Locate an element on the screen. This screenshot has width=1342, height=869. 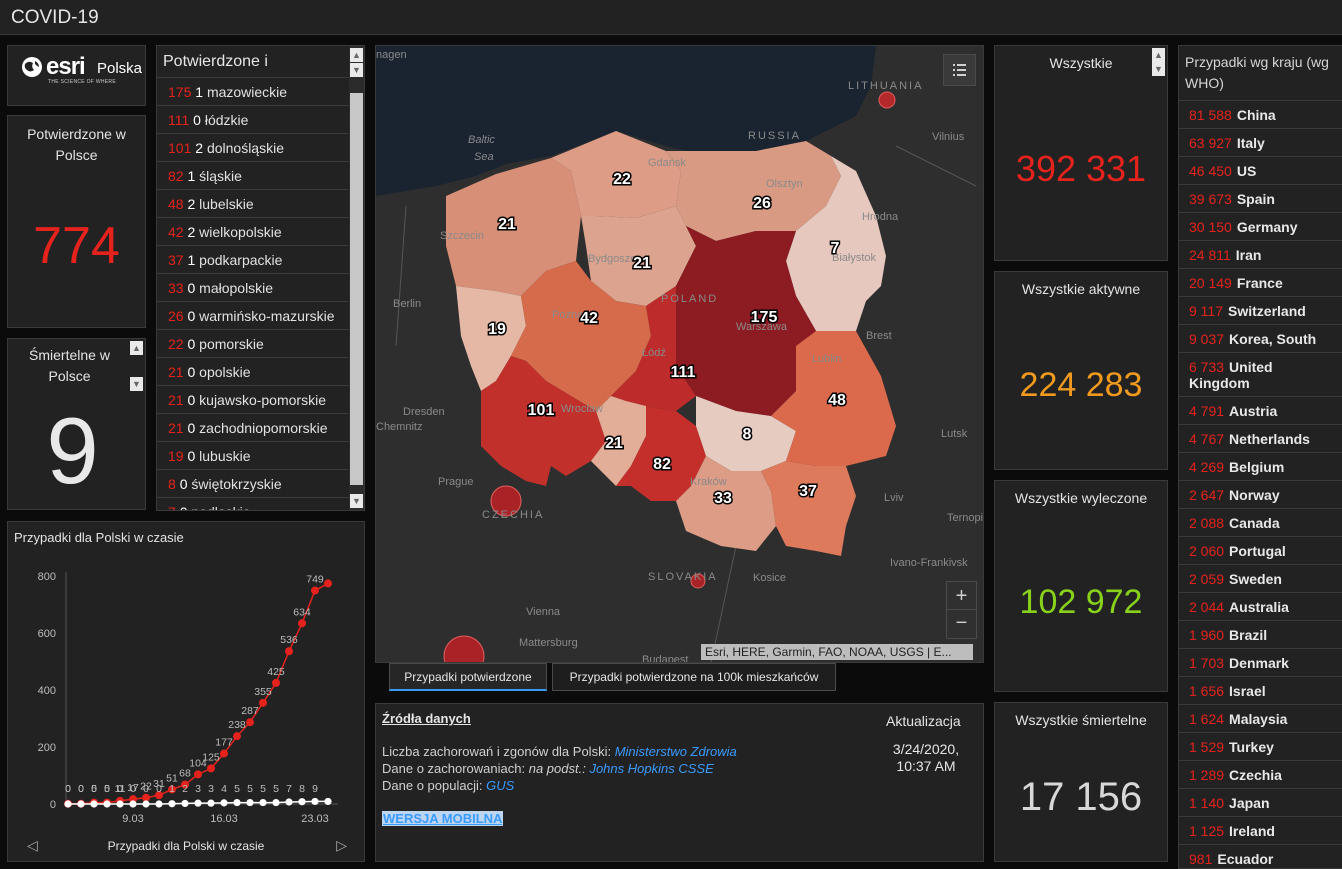
zoom-control: + − is located at coordinates (961, 610).